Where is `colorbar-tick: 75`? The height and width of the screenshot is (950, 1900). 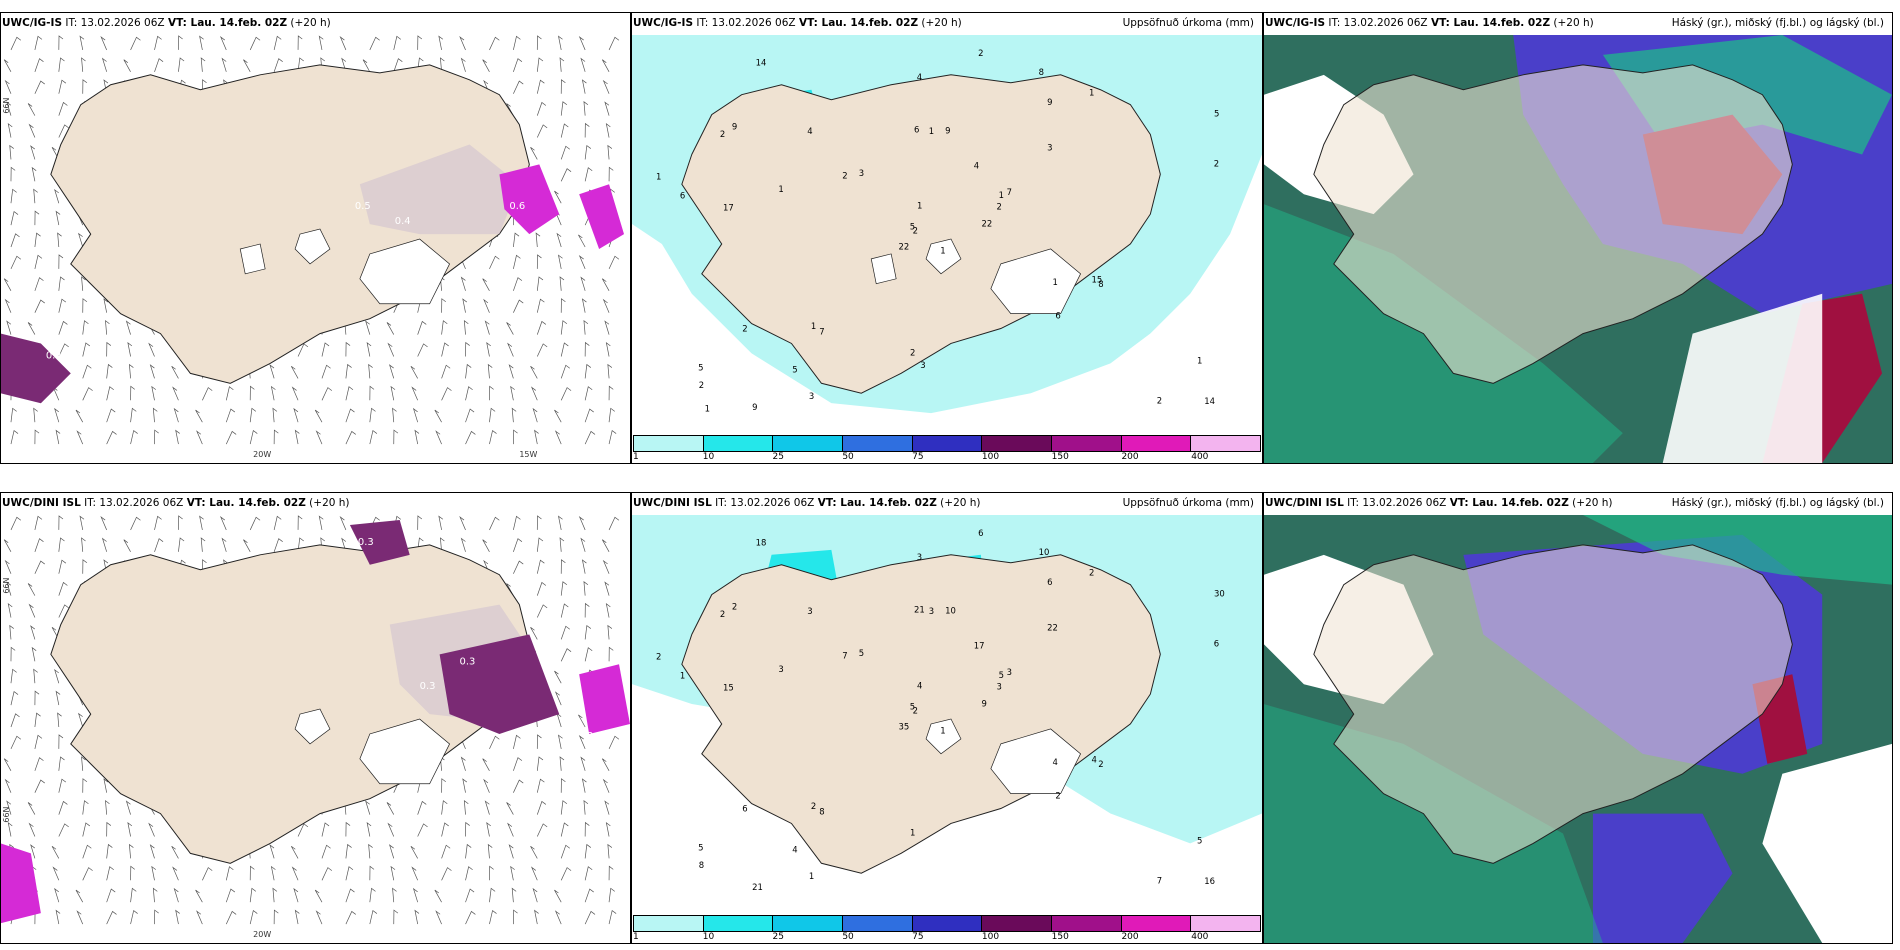
colorbar-tick: 75 is located at coordinates (918, 457).